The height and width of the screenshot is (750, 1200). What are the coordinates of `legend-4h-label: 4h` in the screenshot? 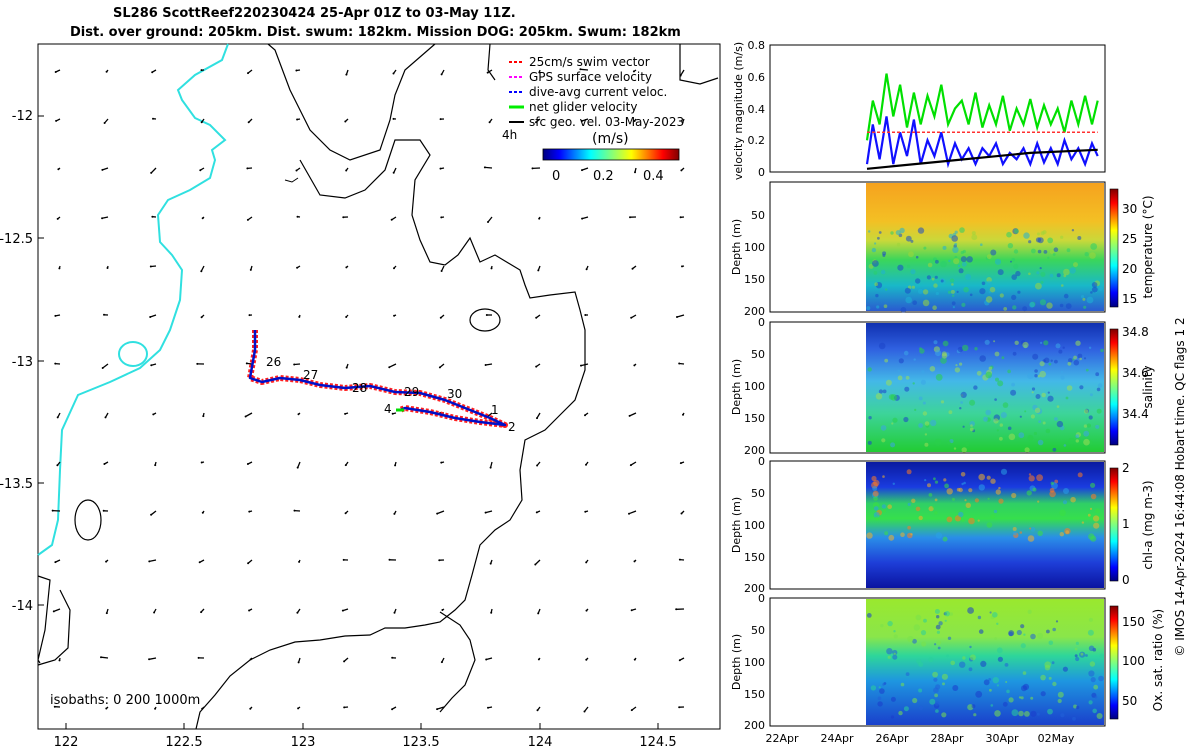 It's located at (509, 135).